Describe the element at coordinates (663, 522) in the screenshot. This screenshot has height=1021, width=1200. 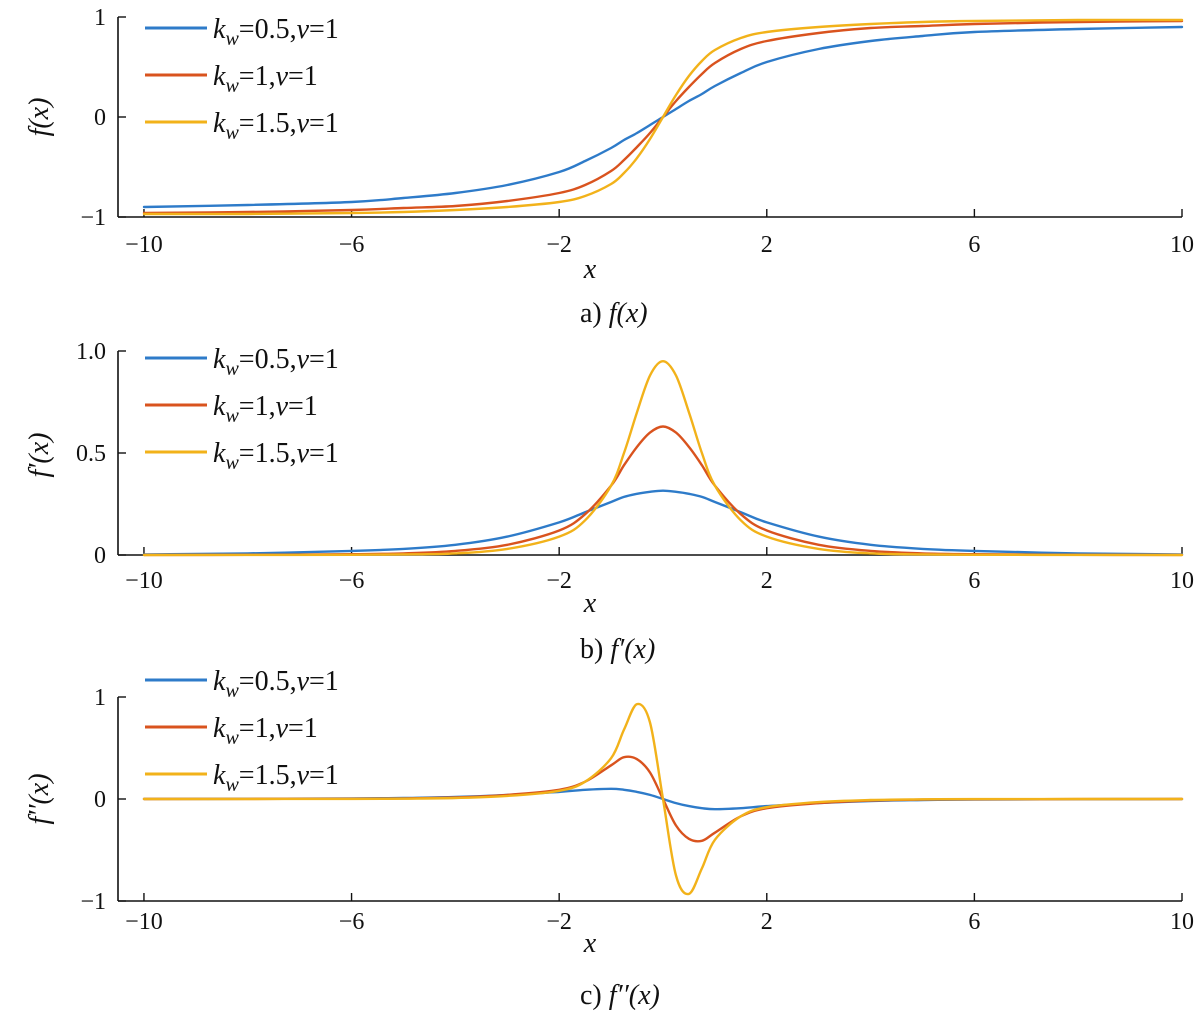
I see `series-line-blue` at that location.